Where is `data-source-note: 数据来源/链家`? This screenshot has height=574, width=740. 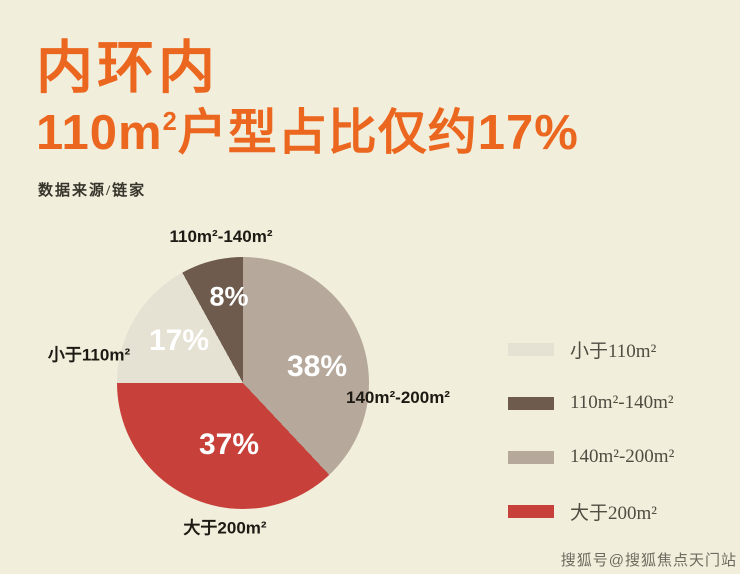
data-source-note: 数据来源/链家 is located at coordinates (92, 191).